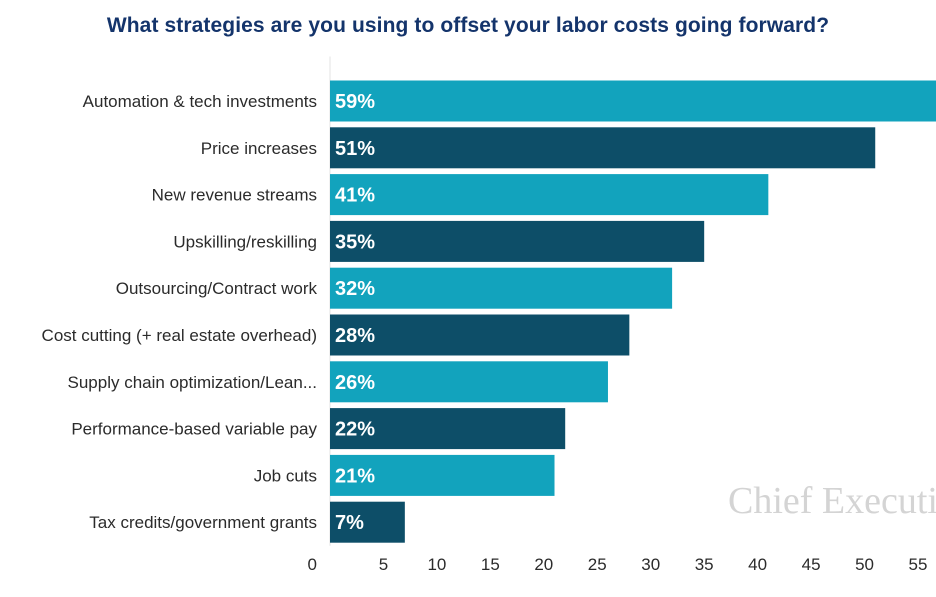 This screenshot has height=597, width=936. What do you see at coordinates (355, 430) in the screenshot?
I see `data-label: 22%` at bounding box center [355, 430].